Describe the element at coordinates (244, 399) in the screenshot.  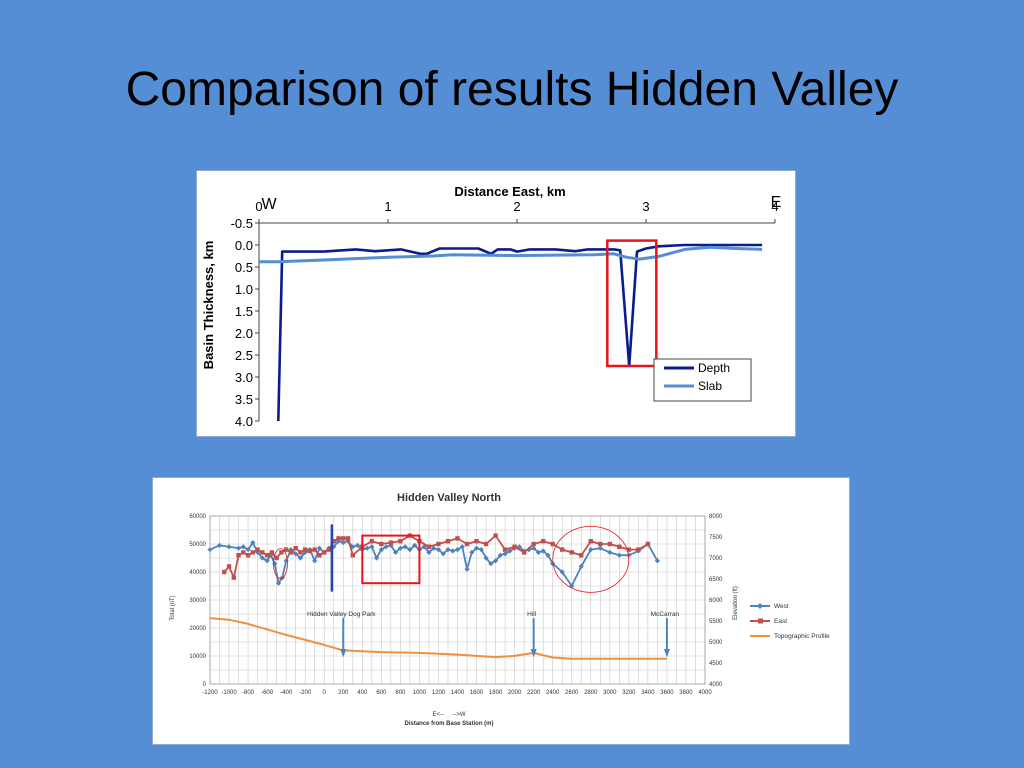
I see `chart1-y-tick-label: 3.5` at that location.